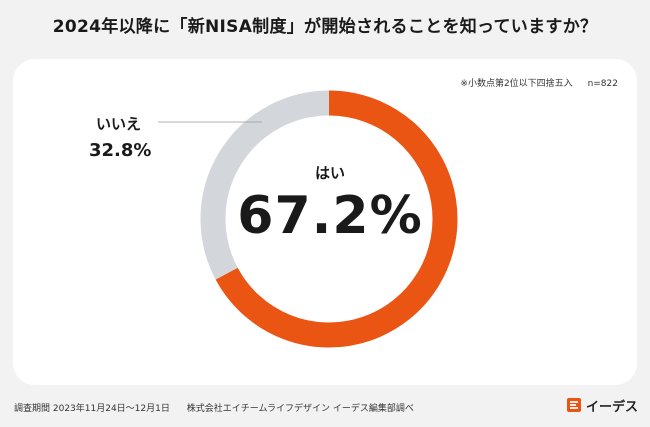 This screenshot has width=650, height=427. What do you see at coordinates (574, 405) in the screenshot?
I see `logo-mark-icon` at bounding box center [574, 405].